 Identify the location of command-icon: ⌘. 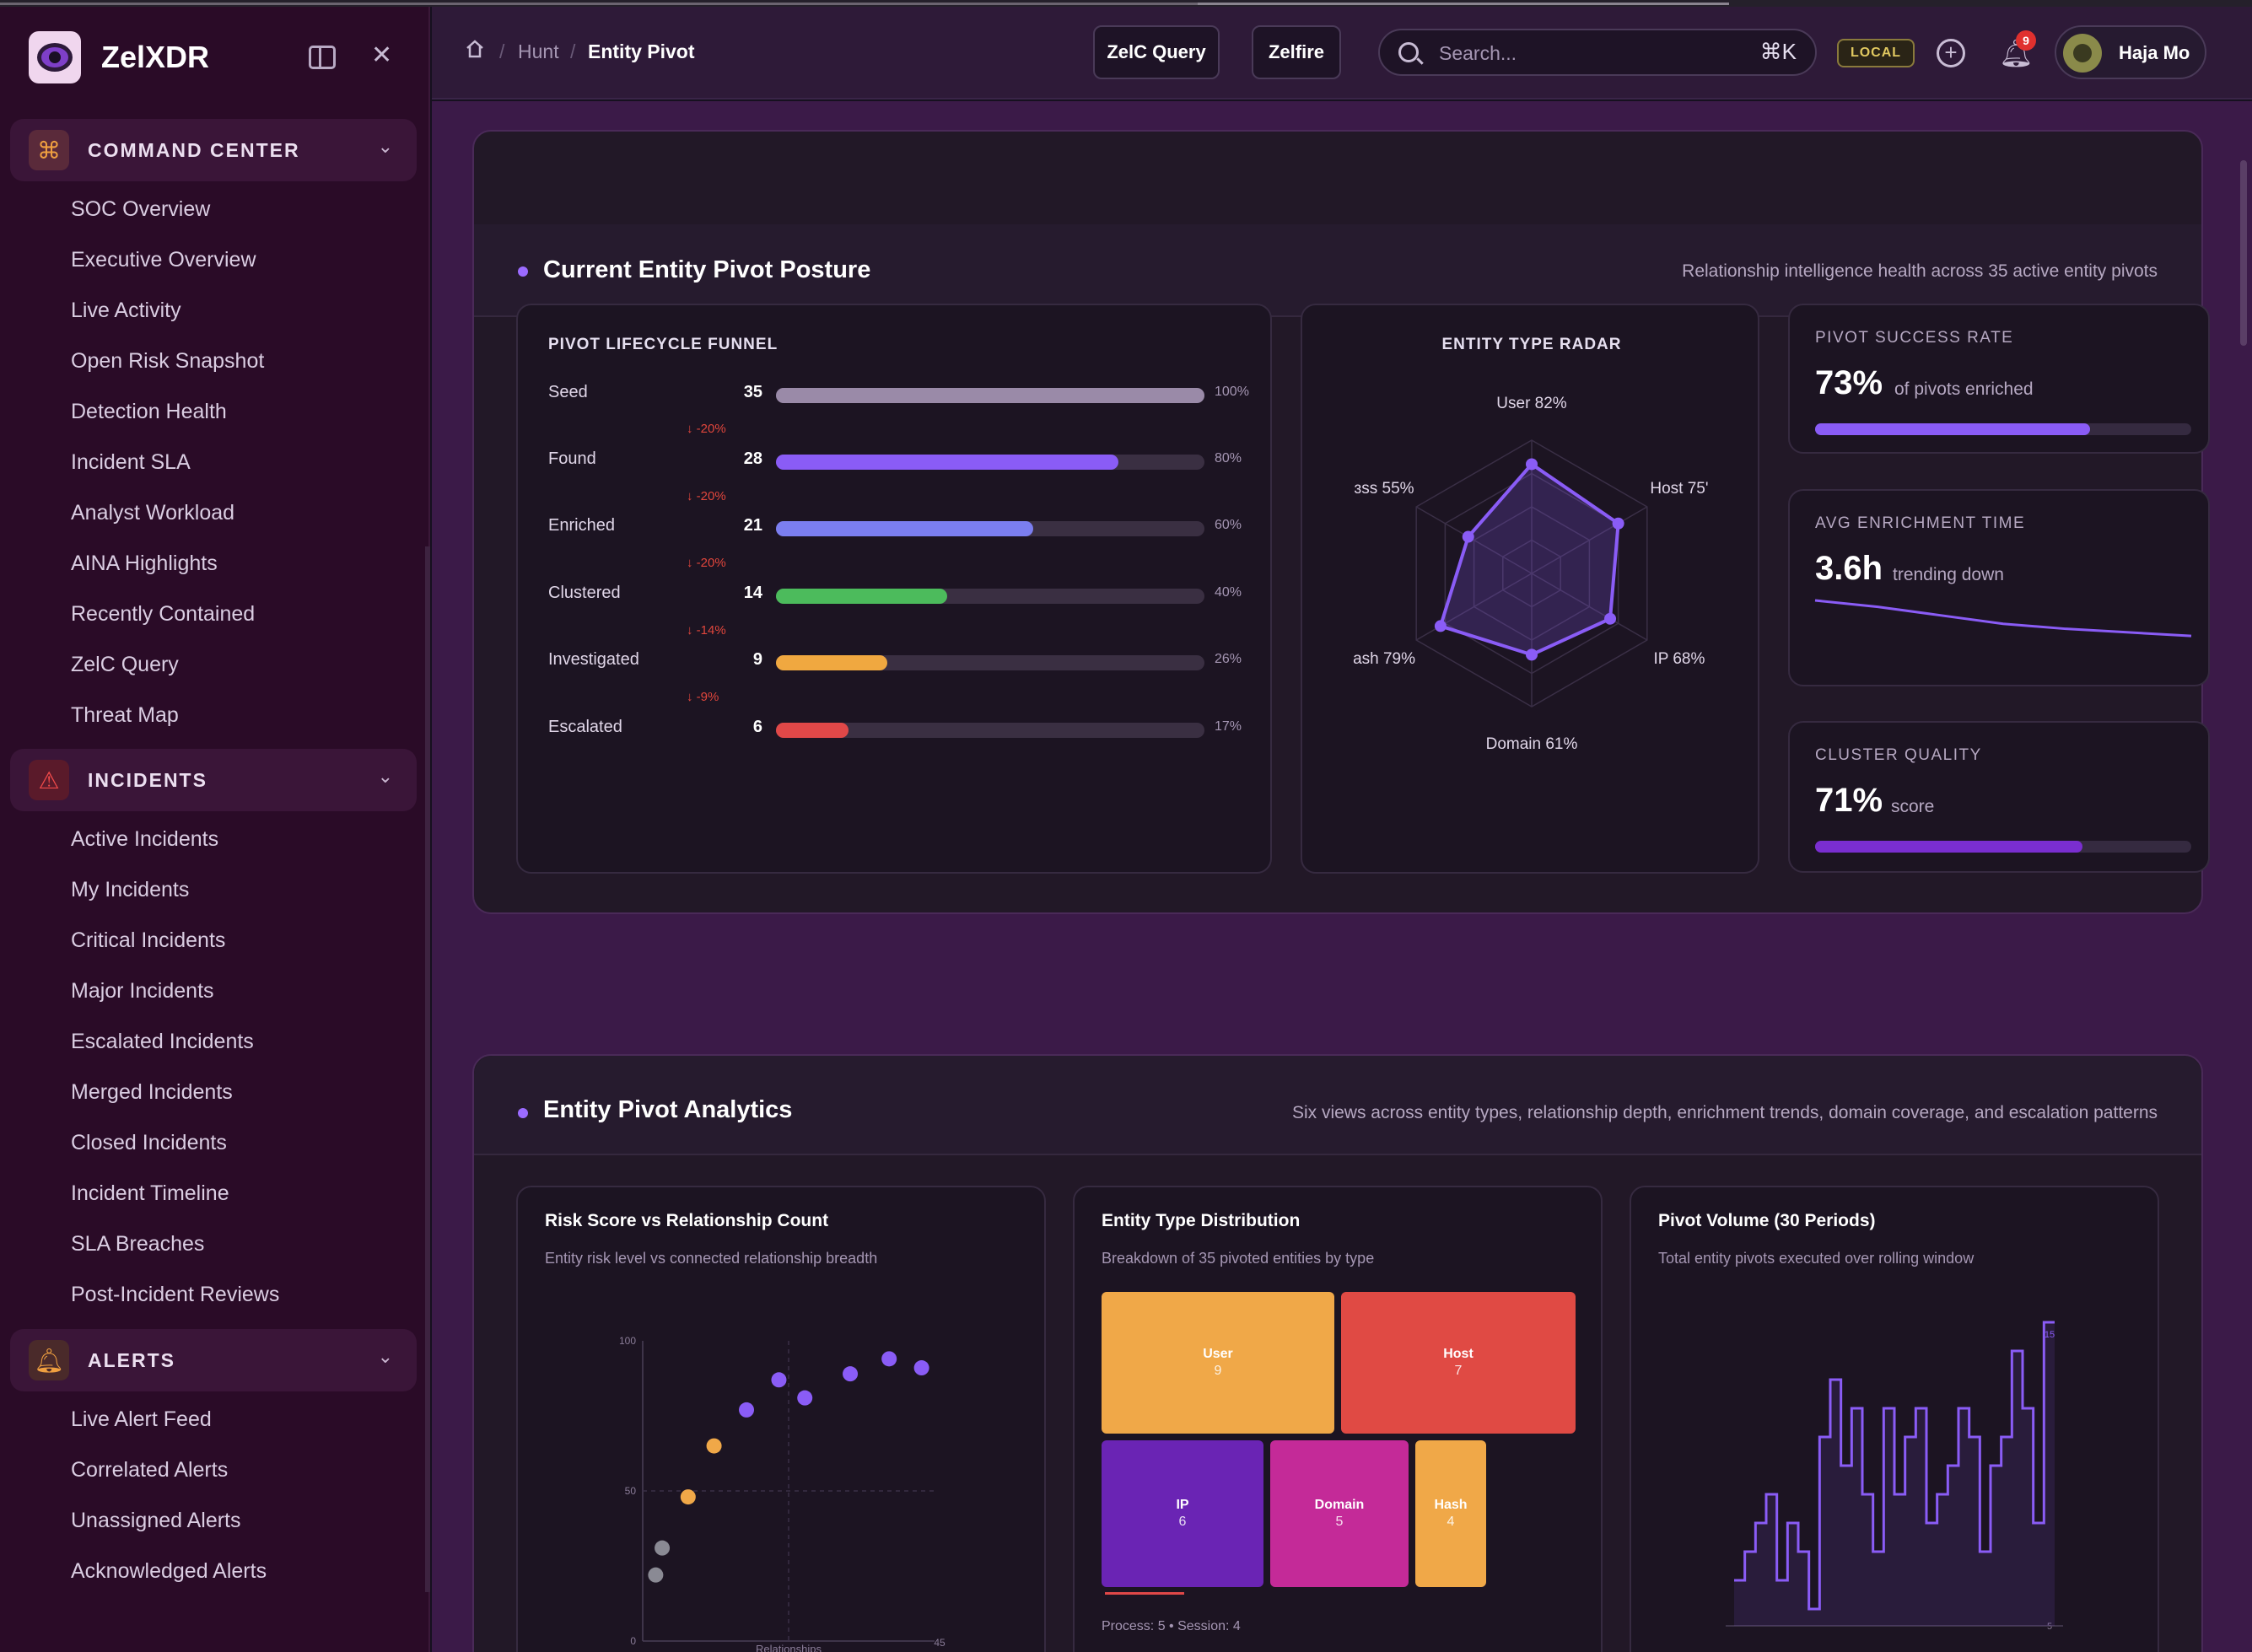
(49, 150).